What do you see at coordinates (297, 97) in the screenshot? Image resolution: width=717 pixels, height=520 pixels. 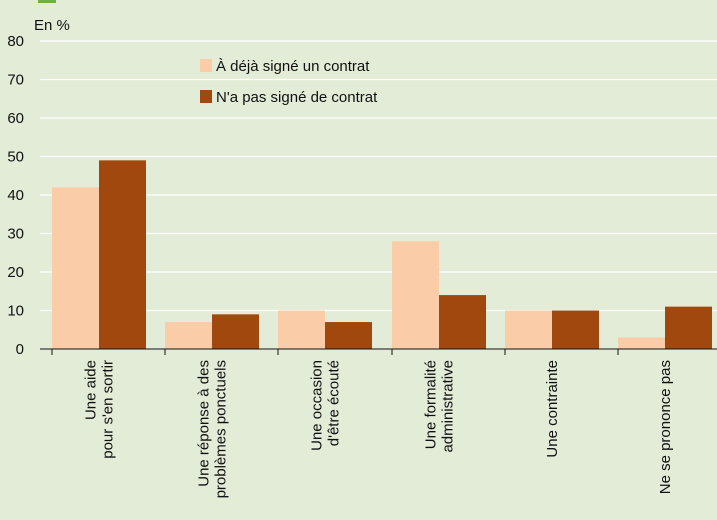 I see `legend-label-not-signed: N'a pas signé de contrat` at bounding box center [297, 97].